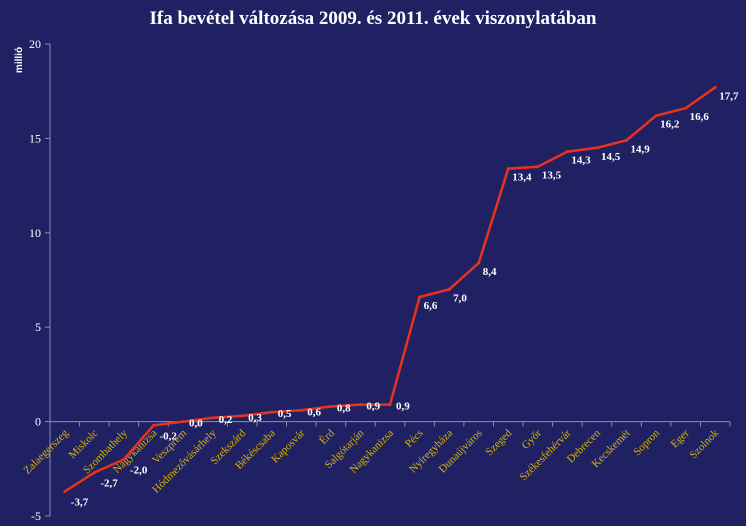 The width and height of the screenshot is (746, 526). I want to click on data-label: 13,5, so click(552, 176).